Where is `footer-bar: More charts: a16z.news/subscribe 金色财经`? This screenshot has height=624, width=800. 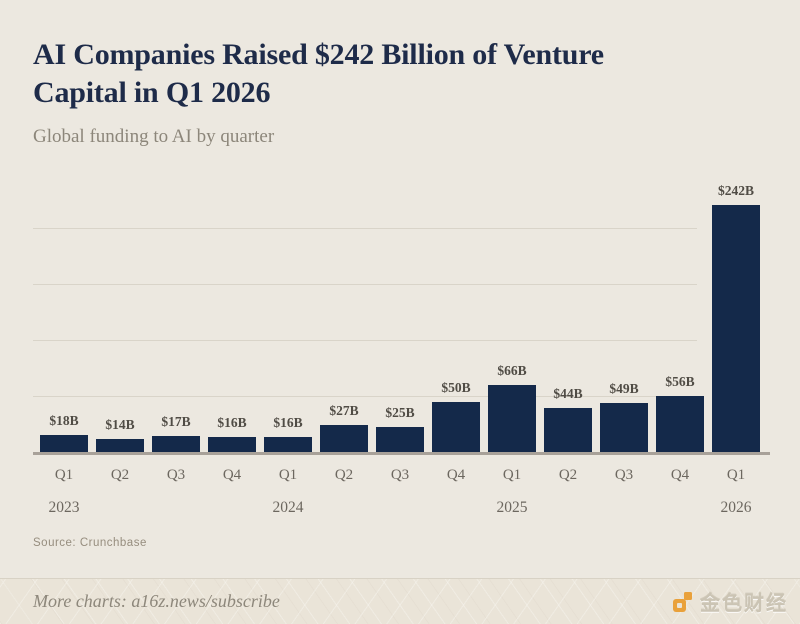
footer-bar: More charts: a16z.news/subscribe 金色财经 is located at coordinates (400, 601).